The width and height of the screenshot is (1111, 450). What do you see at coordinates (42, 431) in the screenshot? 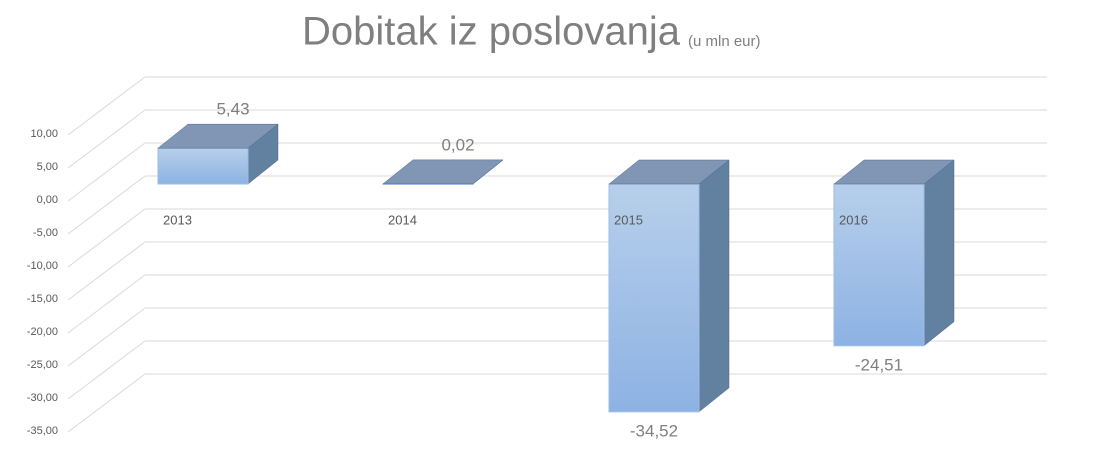
I see `y-tick-label: -35,00` at bounding box center [42, 431].